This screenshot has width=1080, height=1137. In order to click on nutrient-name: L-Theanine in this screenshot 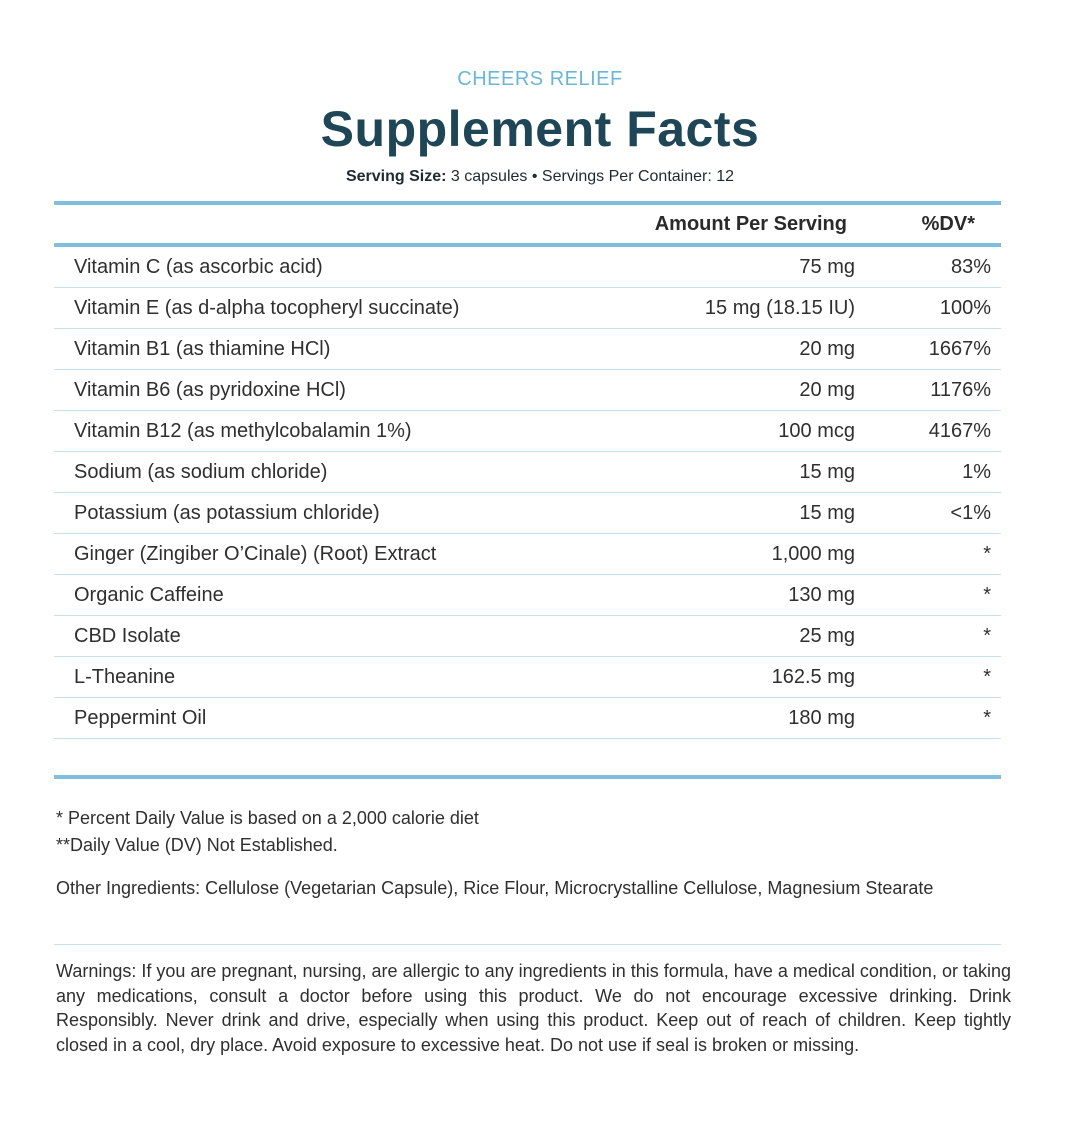, I will do `click(125, 677)`.